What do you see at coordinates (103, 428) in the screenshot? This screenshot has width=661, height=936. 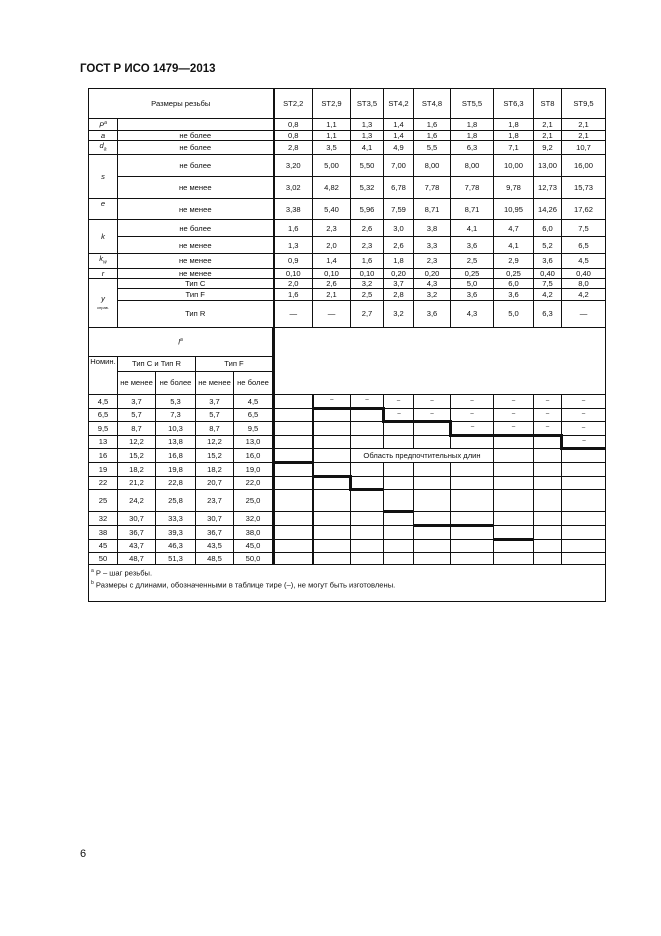 I see `nominal-length: 9,5` at bounding box center [103, 428].